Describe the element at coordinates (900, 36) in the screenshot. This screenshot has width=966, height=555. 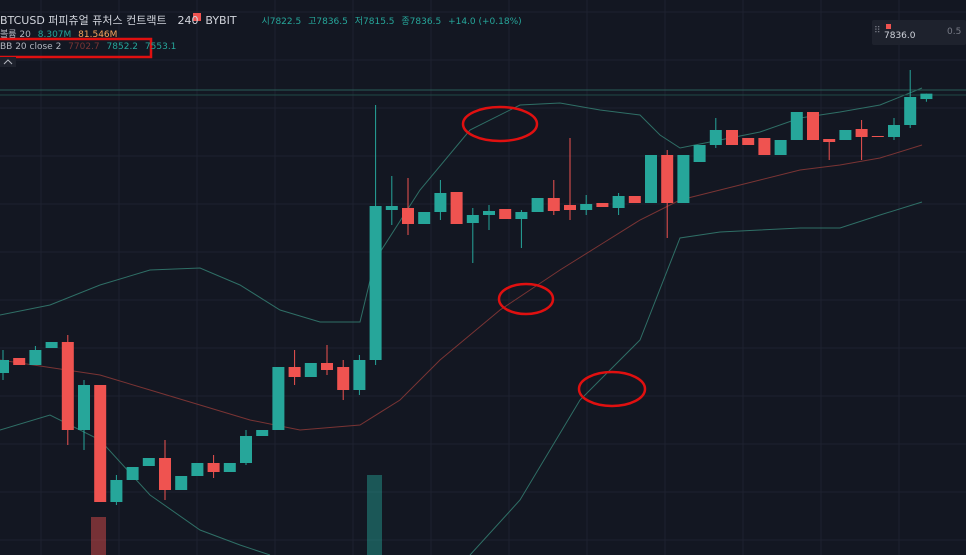
I see `price: 7836.0` at that location.